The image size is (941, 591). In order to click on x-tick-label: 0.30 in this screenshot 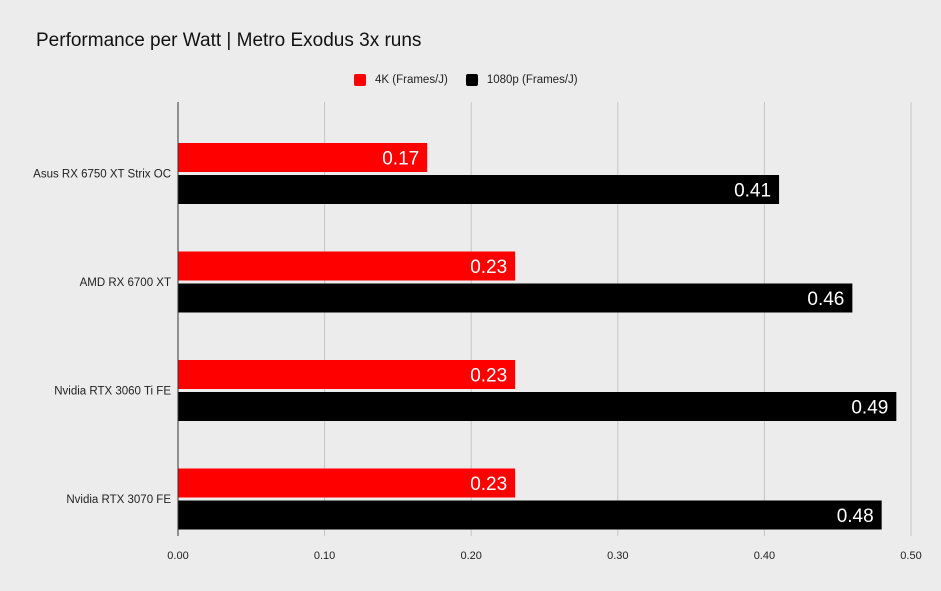, I will do `click(617, 556)`.